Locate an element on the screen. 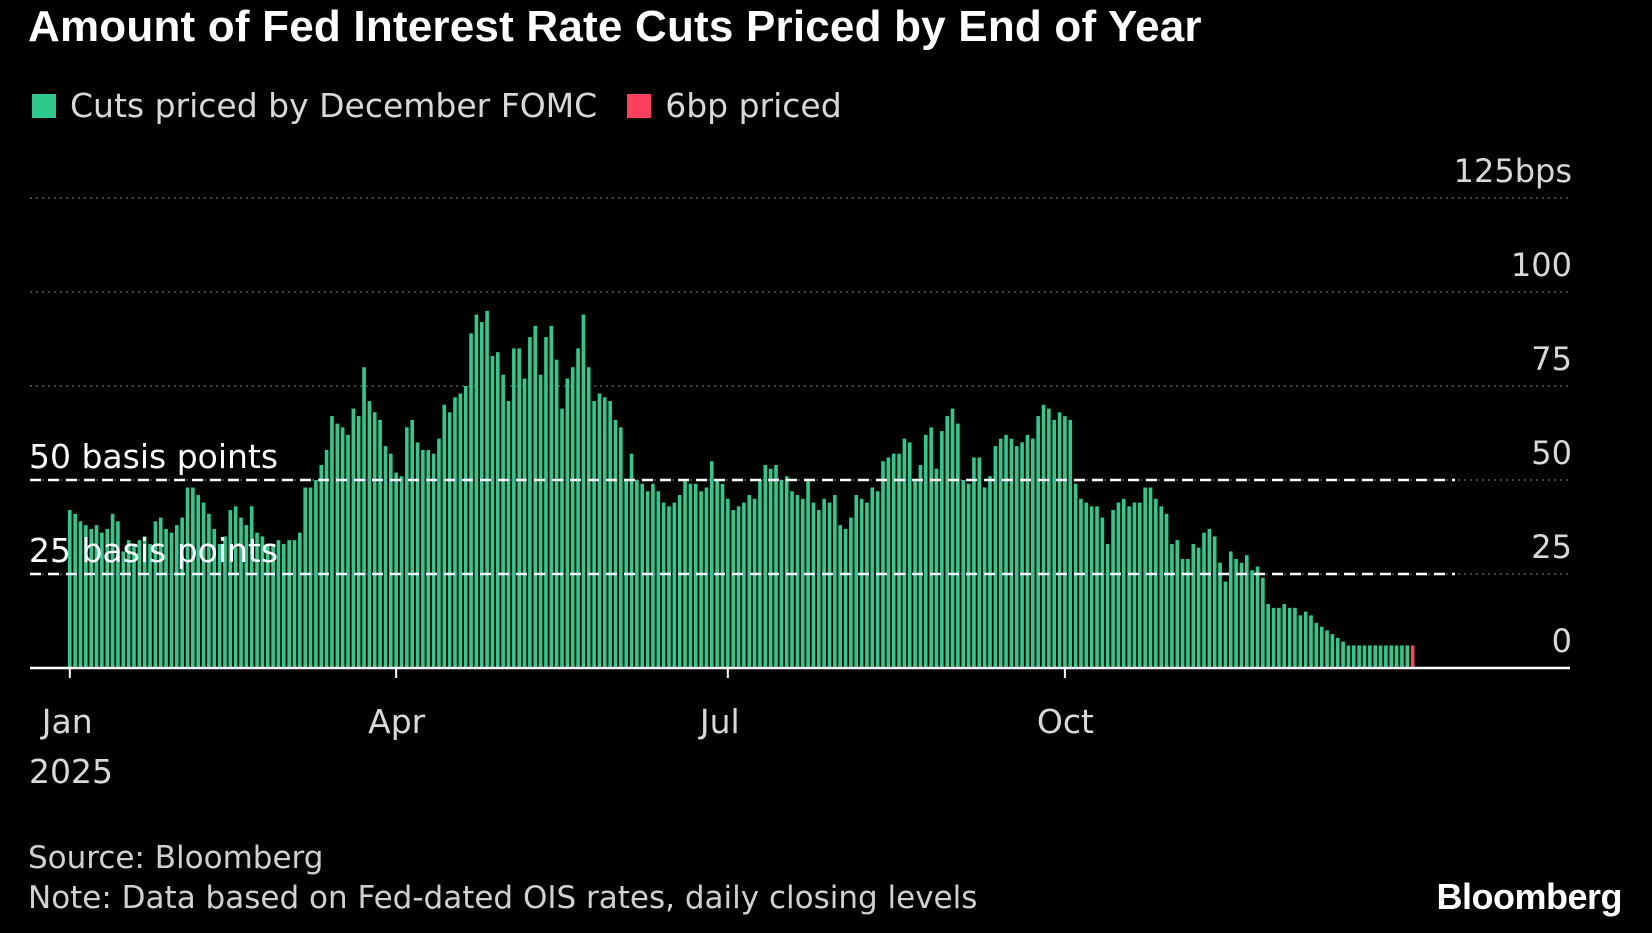 The width and height of the screenshot is (1652, 933). legend-label-cuts: Cuts priced by December FOMC is located at coordinates (334, 105).